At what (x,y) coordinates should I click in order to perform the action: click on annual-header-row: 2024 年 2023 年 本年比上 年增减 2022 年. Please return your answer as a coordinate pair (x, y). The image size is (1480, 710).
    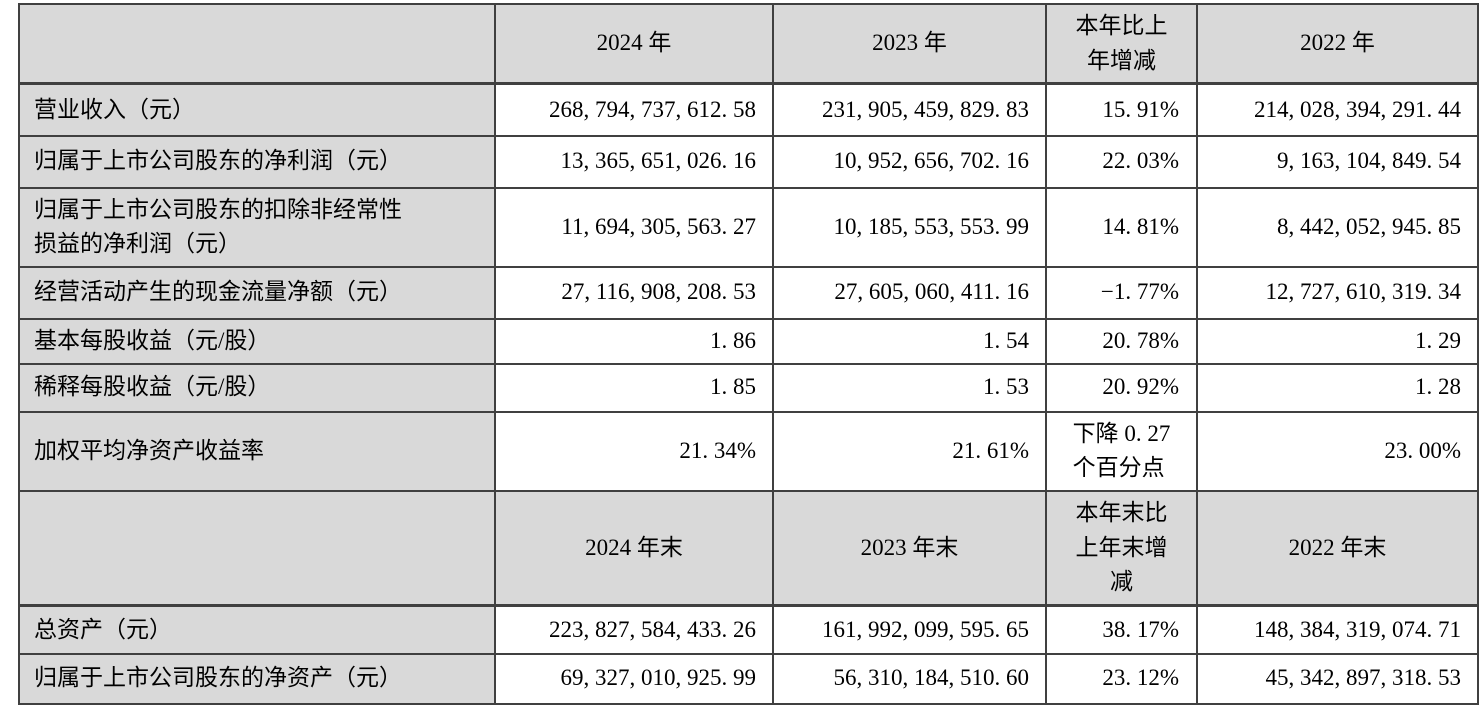
    Looking at the image, I should click on (748, 44).